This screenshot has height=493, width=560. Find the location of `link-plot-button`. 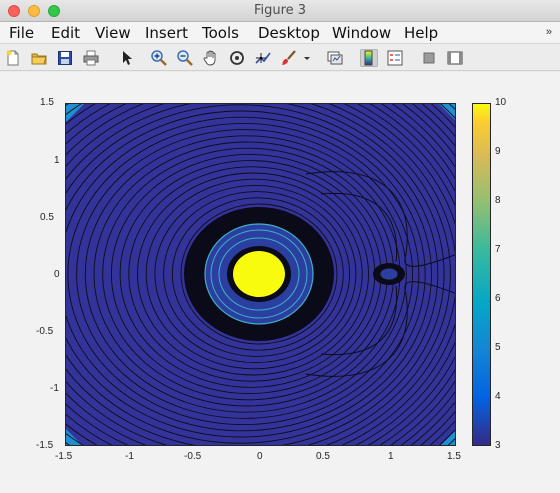

link-plot-button is located at coordinates (335, 58).